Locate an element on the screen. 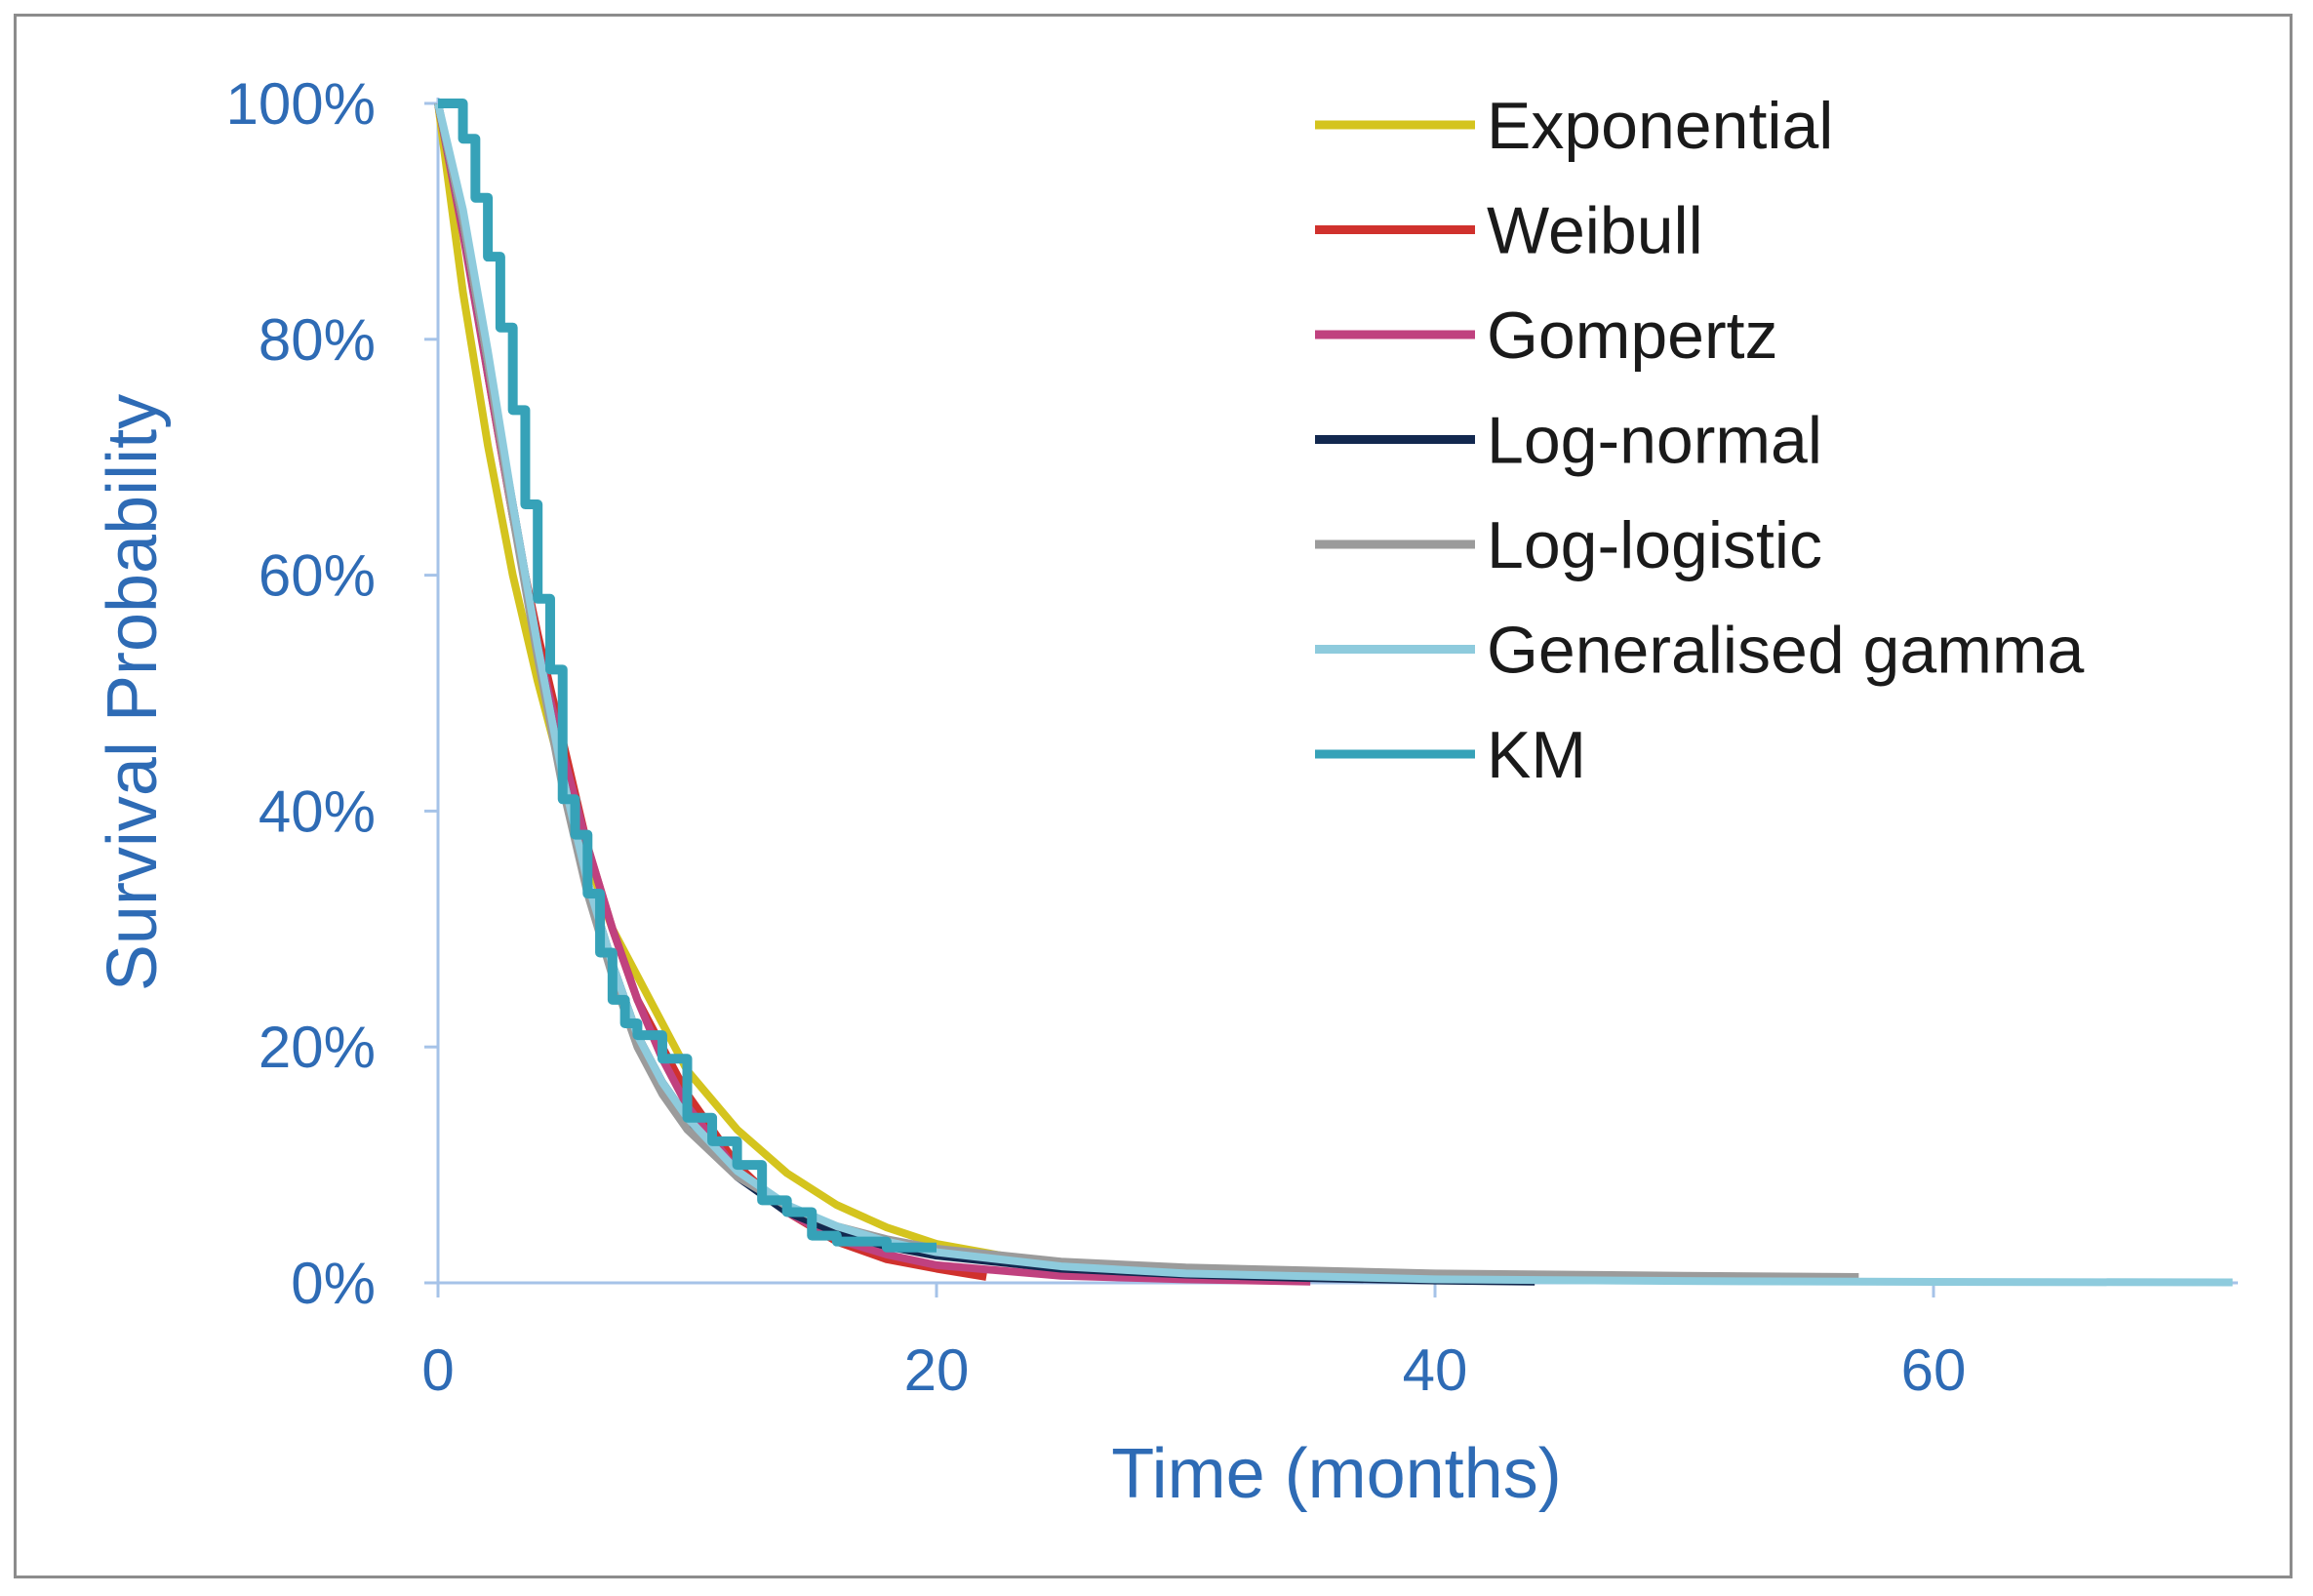  y-axis-title: Survival Probability is located at coordinates (133, 692).